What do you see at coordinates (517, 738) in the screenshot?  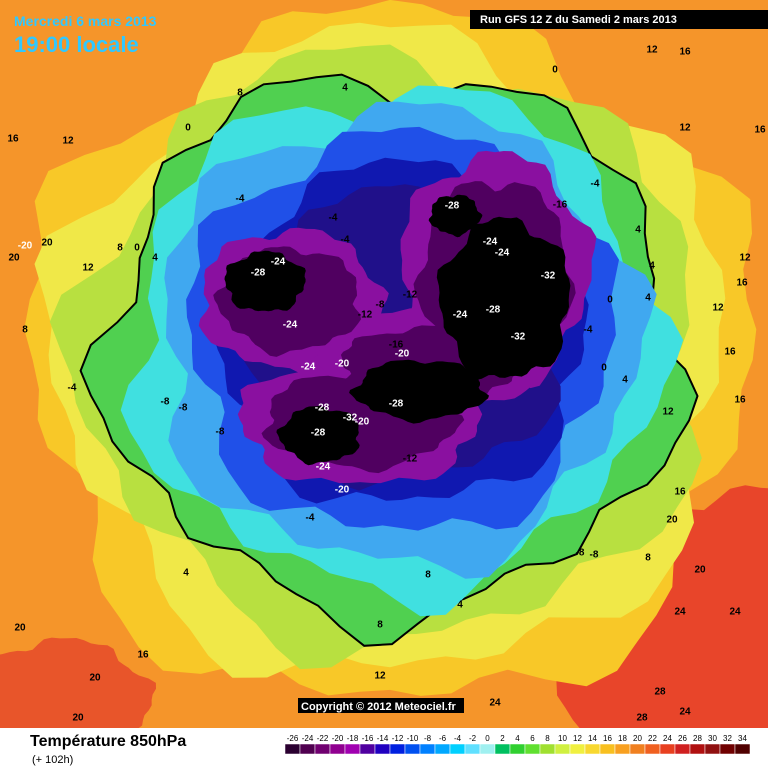 I see `colorbar-tick-label: 4` at bounding box center [517, 738].